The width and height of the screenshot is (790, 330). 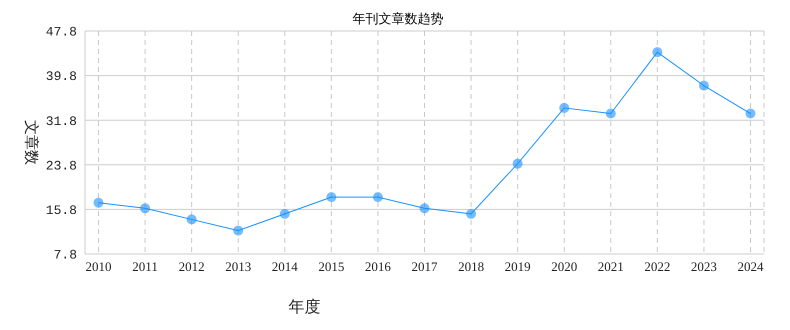 What do you see at coordinates (750, 266) in the screenshot?
I see `x-tick-label: 2024` at bounding box center [750, 266].